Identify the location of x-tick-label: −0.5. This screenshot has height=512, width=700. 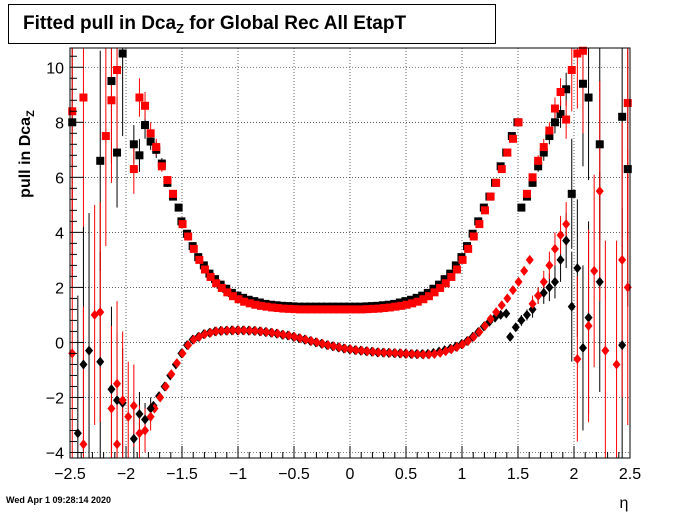
(294, 474).